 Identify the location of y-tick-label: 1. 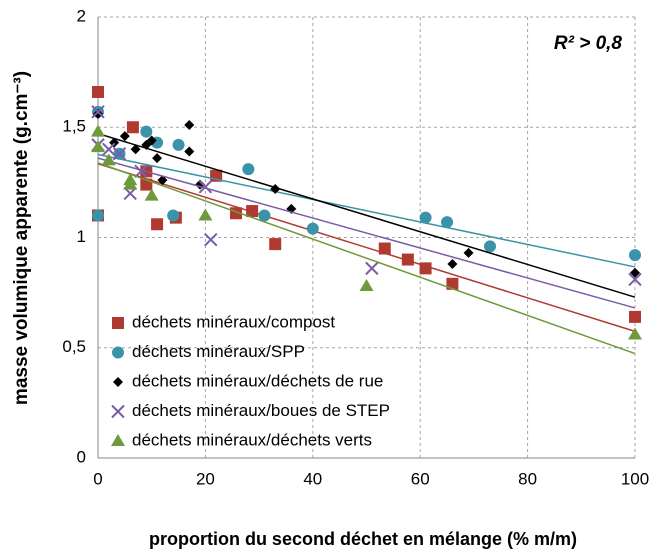
(81, 236).